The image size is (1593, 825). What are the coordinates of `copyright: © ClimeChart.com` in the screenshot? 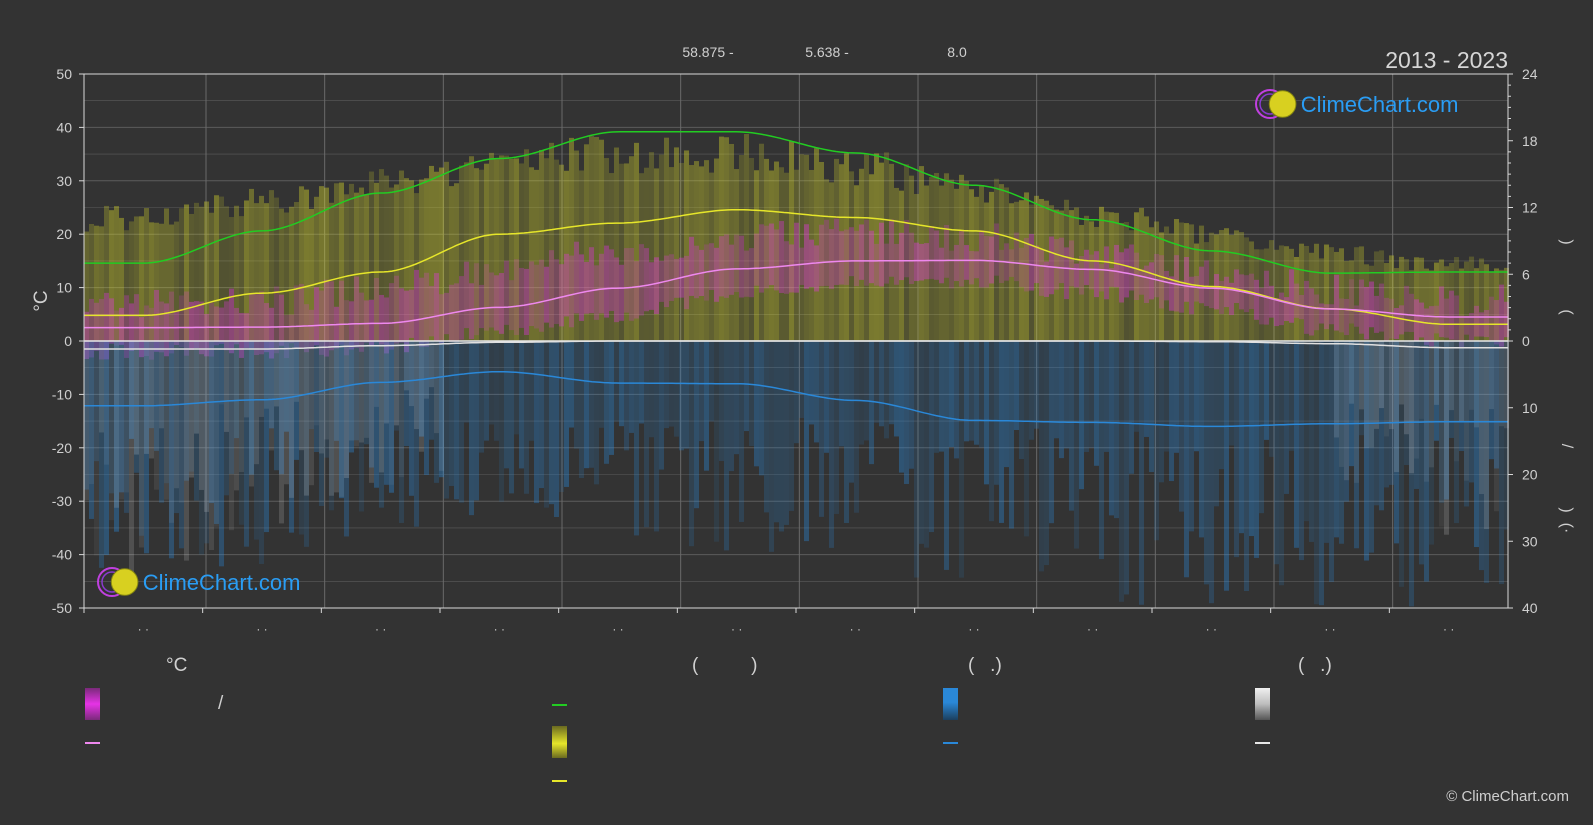 It's located at (1507, 796).